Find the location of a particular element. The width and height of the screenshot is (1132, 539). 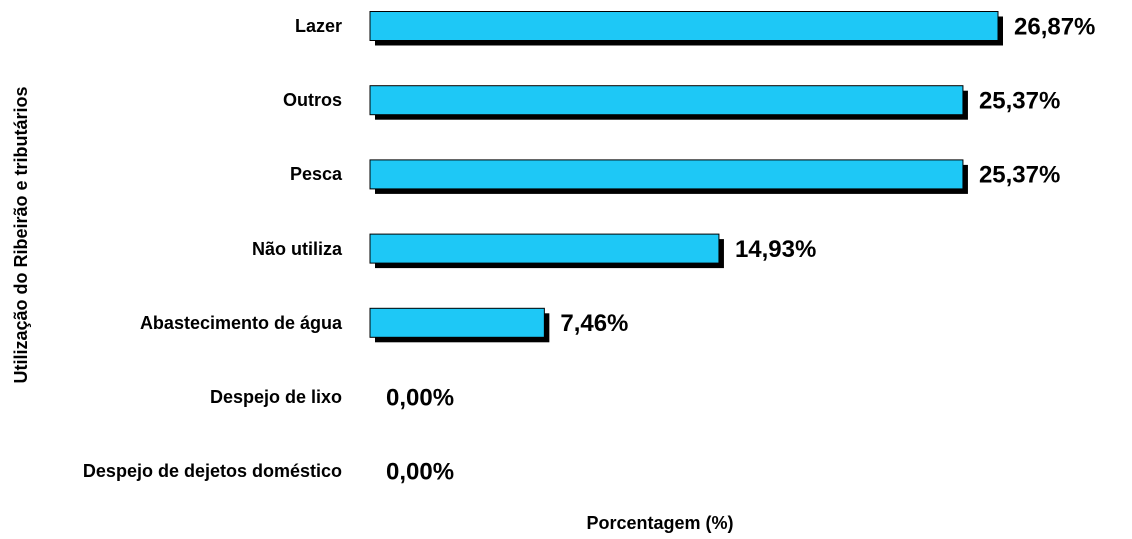

y-tick-label: Lazer is located at coordinates (318, 26).